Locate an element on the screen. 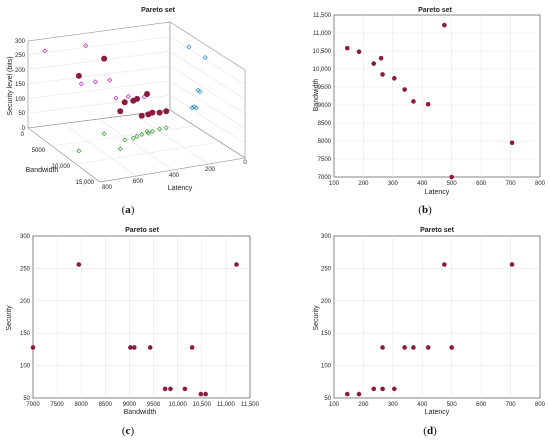 This screenshot has width=550, height=441. z-axis-label: Security level (bits) is located at coordinates (10, 85).